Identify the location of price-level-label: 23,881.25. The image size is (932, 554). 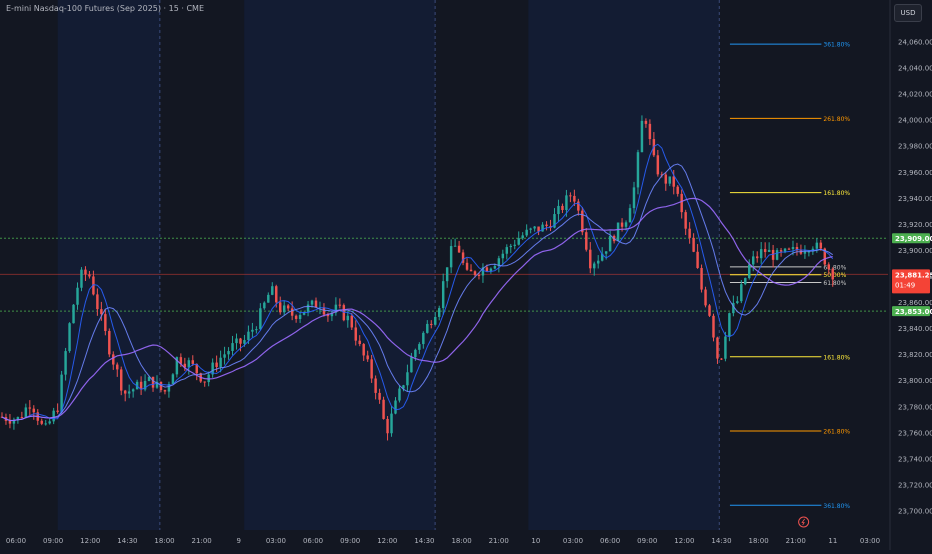
(913, 275).